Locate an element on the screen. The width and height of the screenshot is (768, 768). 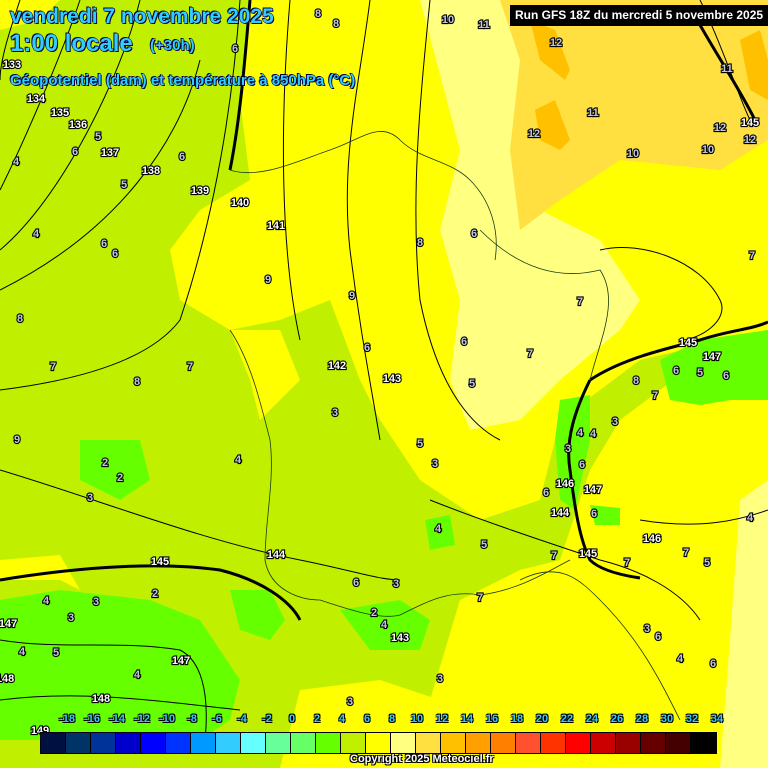
legend-tick: 20 is located at coordinates (542, 719).